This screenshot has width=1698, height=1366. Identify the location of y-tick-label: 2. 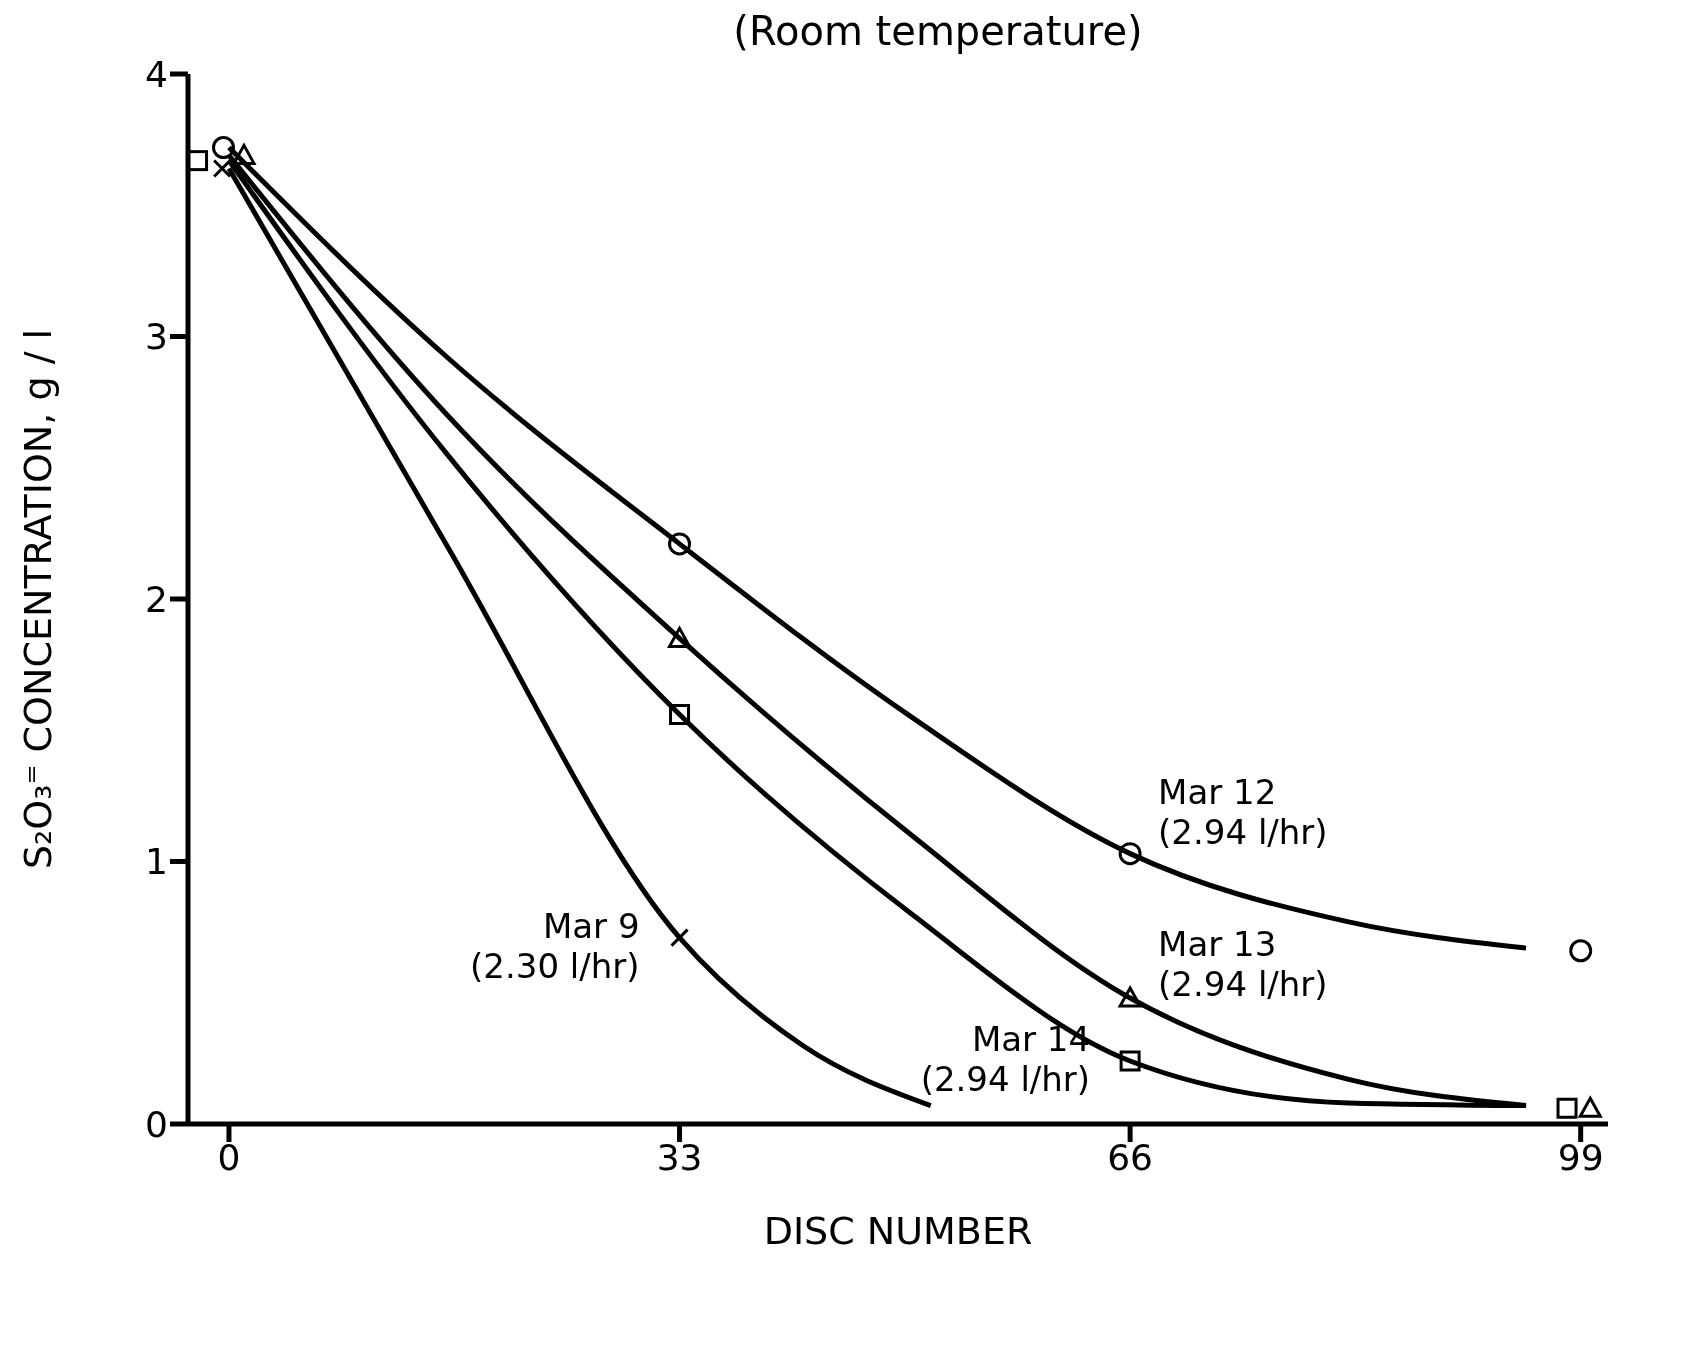
(156, 599).